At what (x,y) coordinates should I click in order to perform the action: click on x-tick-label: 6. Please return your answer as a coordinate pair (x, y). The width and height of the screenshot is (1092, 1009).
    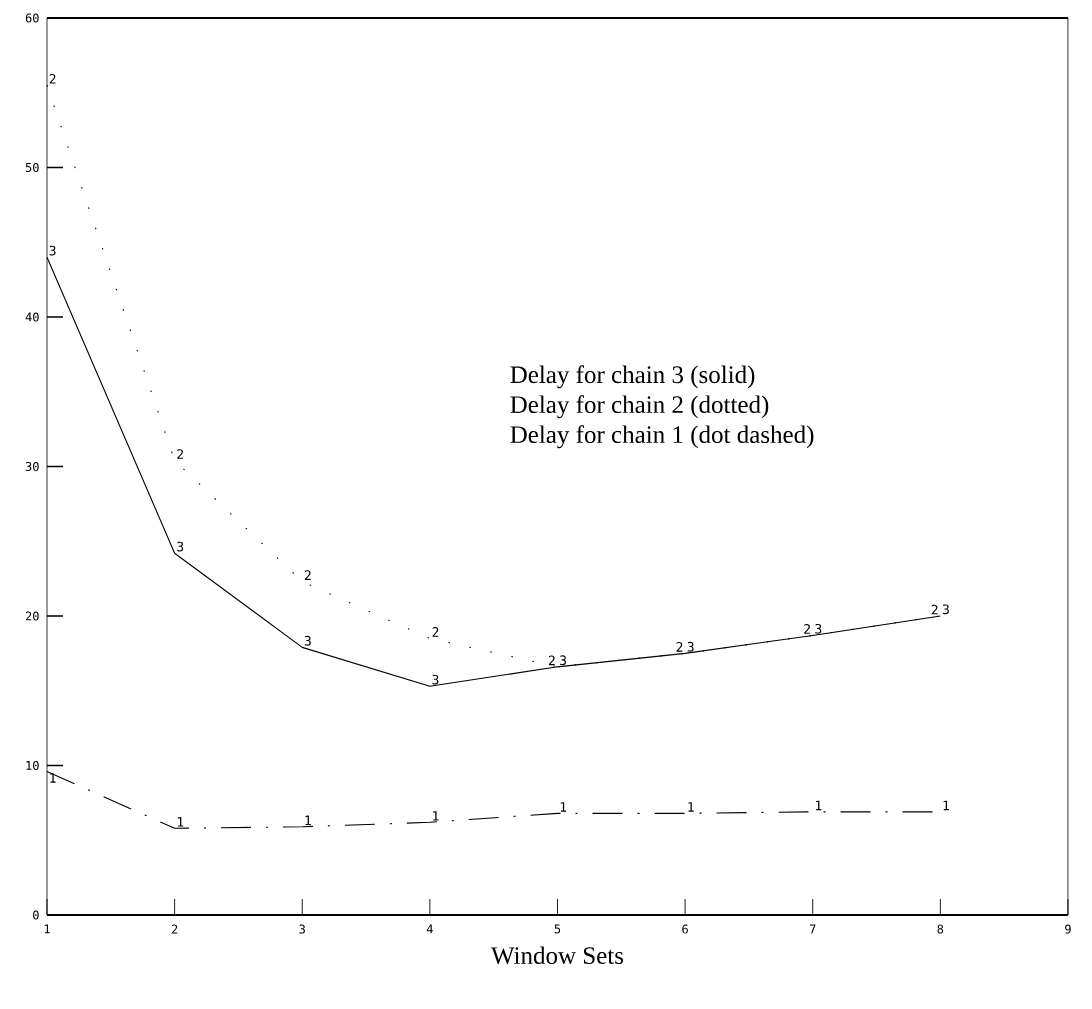
    Looking at the image, I should click on (685, 929).